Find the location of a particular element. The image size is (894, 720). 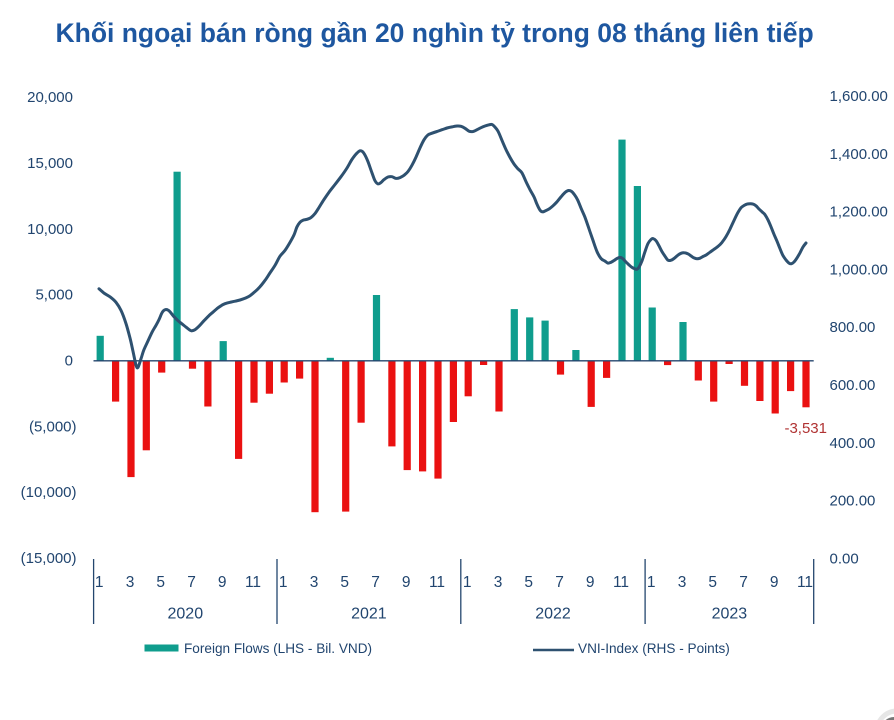

svg-text: 1,600.00 is located at coordinates (859, 96).